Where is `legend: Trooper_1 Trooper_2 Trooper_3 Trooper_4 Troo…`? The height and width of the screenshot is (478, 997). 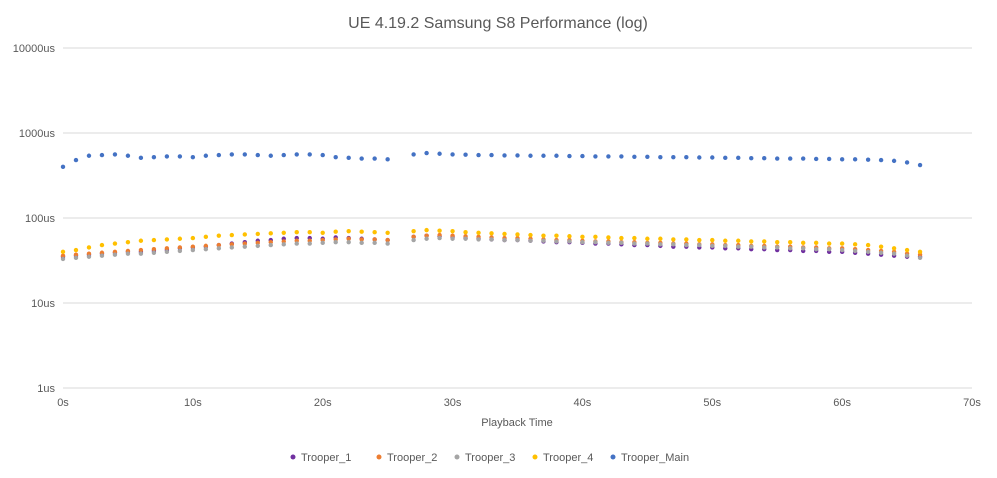
legend: Trooper_1 Trooper_2 Trooper_3 Trooper_4 Troo… is located at coordinates (489, 458).